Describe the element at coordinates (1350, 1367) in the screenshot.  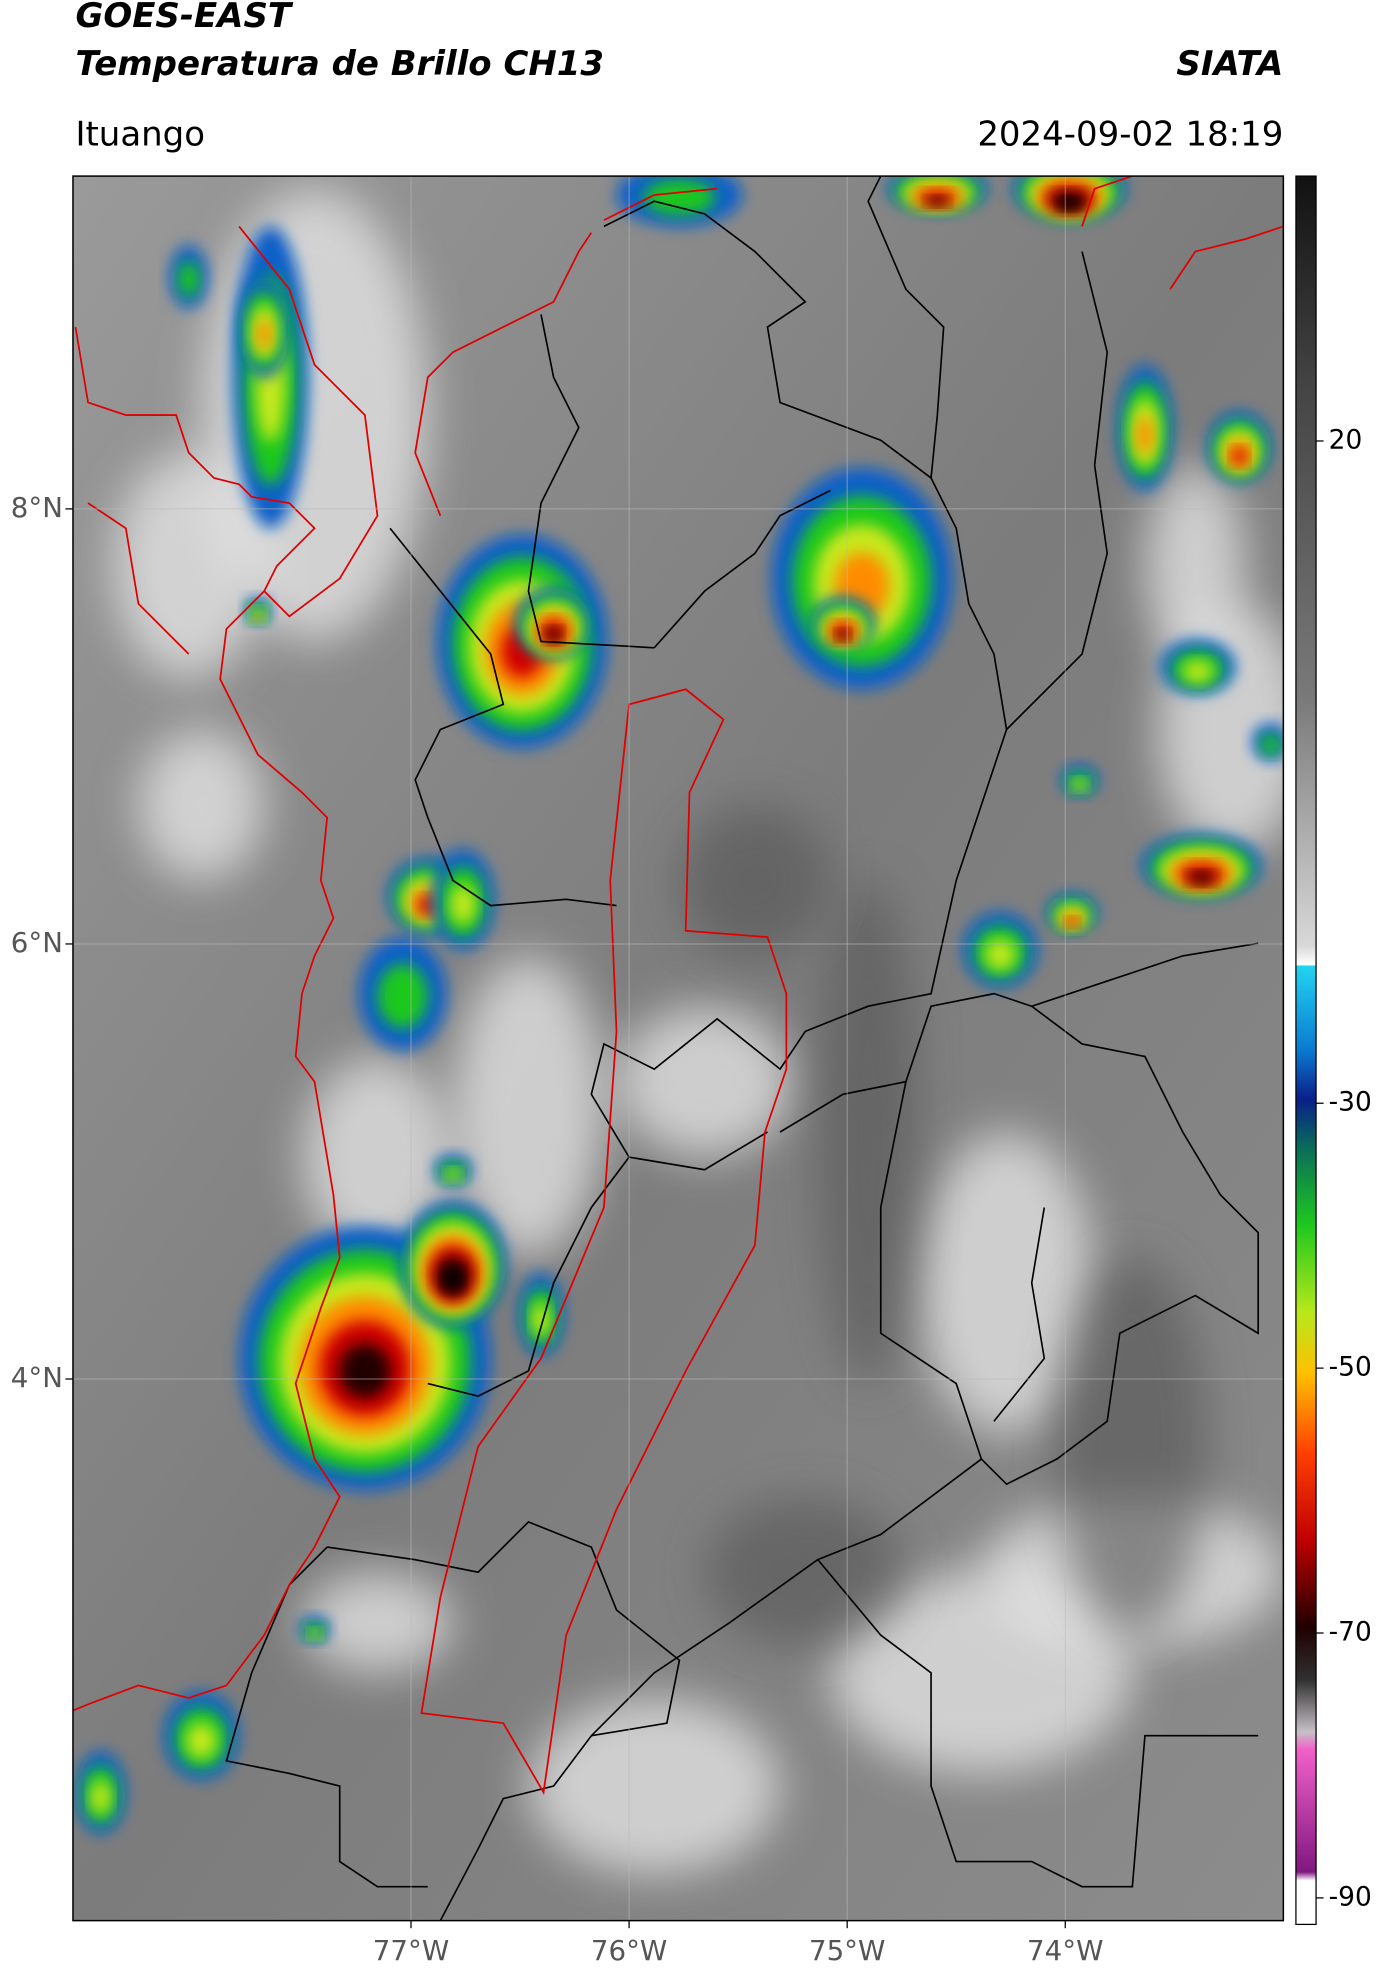
I see `colorbar-tick-label: -50` at that location.